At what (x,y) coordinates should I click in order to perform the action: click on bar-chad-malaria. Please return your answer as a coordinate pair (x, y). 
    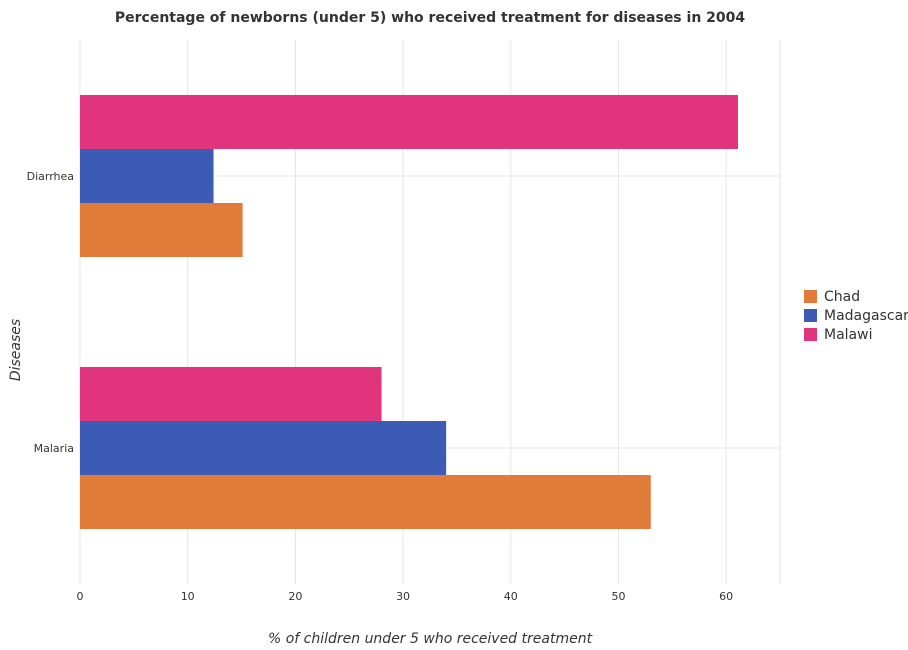
    Looking at the image, I should click on (365, 502).